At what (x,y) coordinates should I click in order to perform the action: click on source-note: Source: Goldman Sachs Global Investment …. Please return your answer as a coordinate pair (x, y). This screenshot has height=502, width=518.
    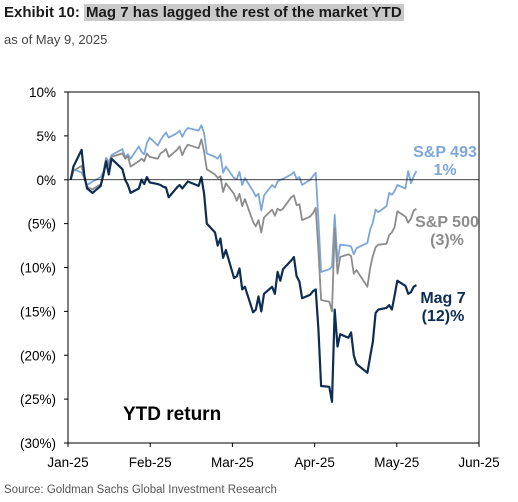
    Looking at the image, I should click on (140, 490).